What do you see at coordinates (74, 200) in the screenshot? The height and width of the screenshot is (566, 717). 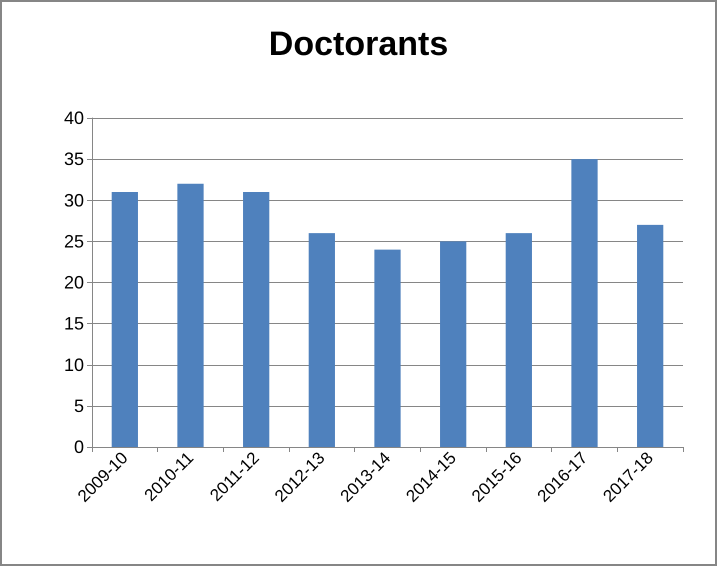 I see `y-tick-label: 30` at bounding box center [74, 200].